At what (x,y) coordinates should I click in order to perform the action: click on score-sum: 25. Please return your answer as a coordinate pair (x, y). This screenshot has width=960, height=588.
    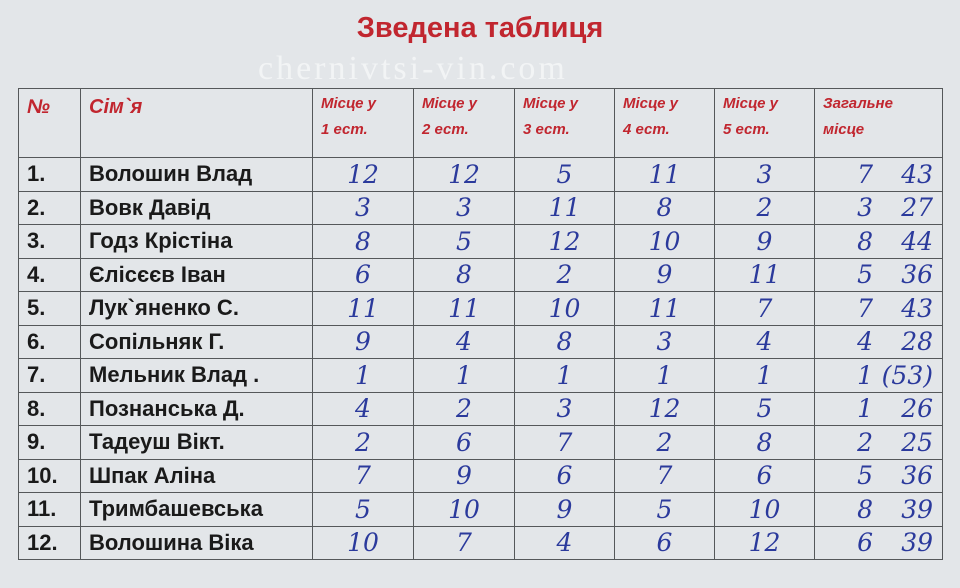
    Looking at the image, I should click on (917, 442).